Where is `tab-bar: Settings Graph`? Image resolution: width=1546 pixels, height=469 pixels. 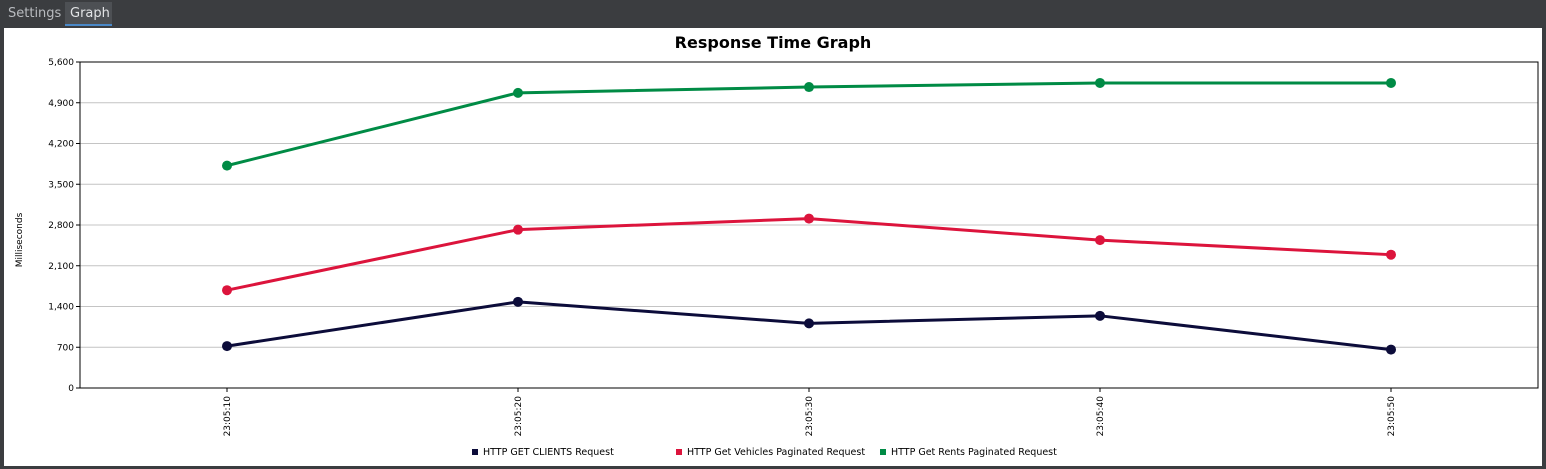 tab-bar: Settings Graph is located at coordinates (773, 14).